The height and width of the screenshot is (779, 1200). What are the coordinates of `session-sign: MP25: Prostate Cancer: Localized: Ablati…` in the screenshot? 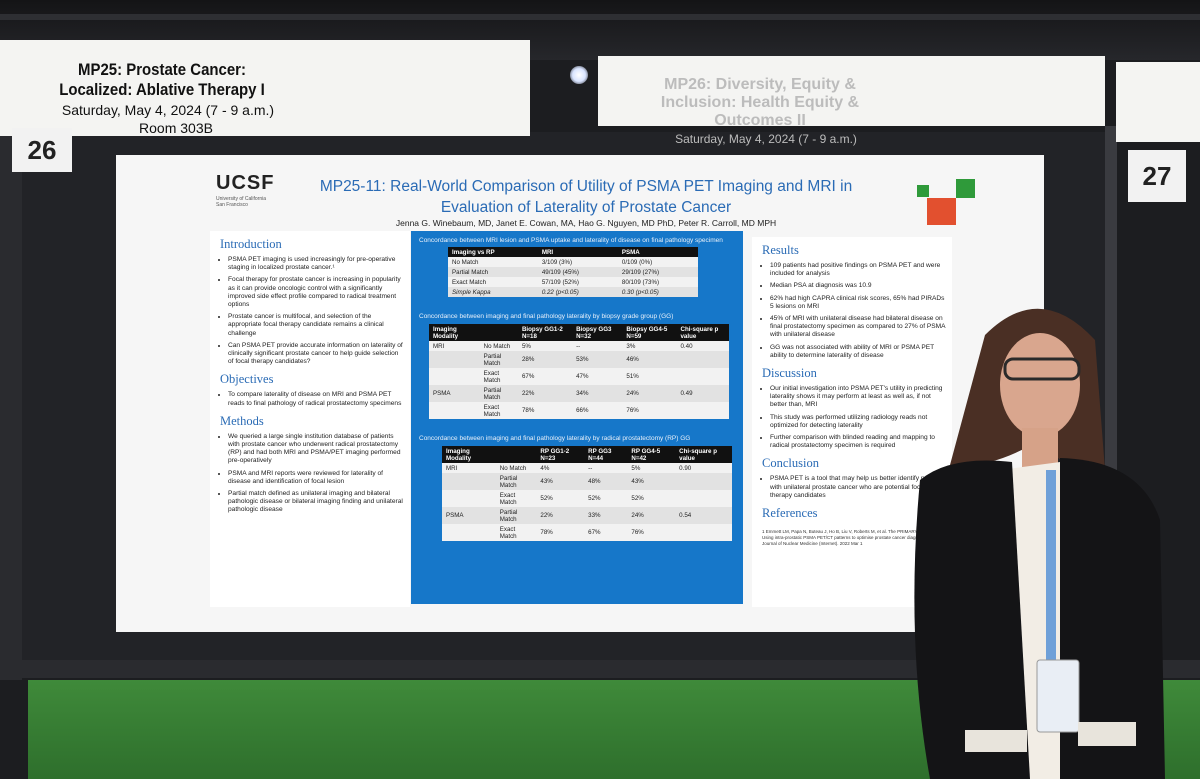 It's located at (265, 88).